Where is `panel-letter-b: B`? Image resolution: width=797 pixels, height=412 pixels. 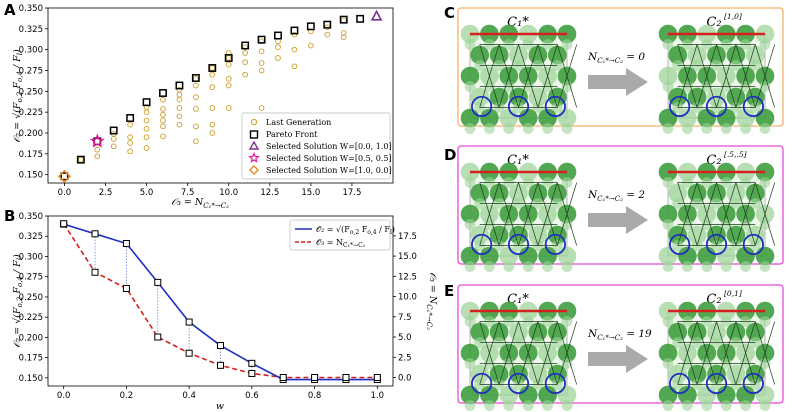
panel-letter-b: B is located at coordinates (9, 216).